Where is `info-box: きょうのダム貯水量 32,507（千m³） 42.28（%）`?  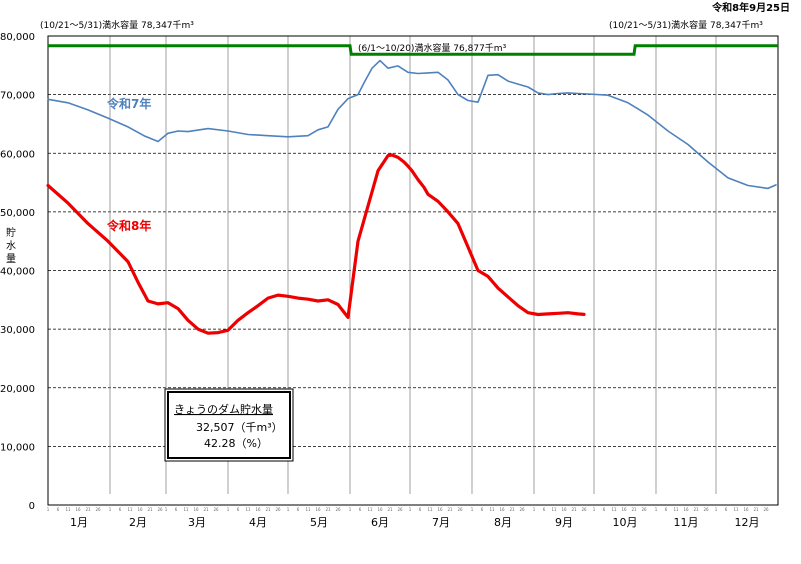
info-box: きょうのダム貯水量 32,507（千m³） 42.28（%） is located at coordinates (229, 425).